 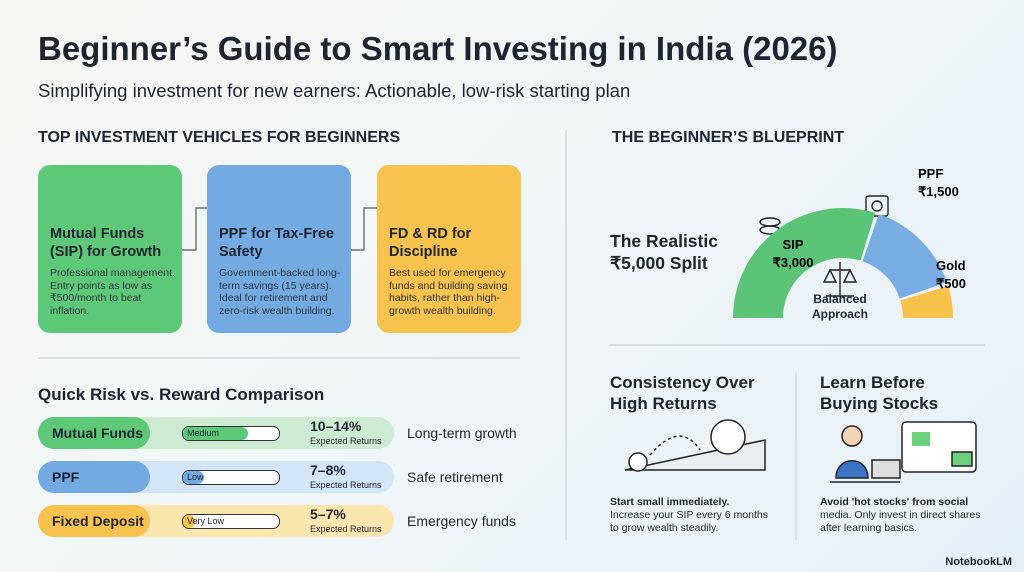 I want to click on text-line: Entry points as low as, so click(x=101, y=285).